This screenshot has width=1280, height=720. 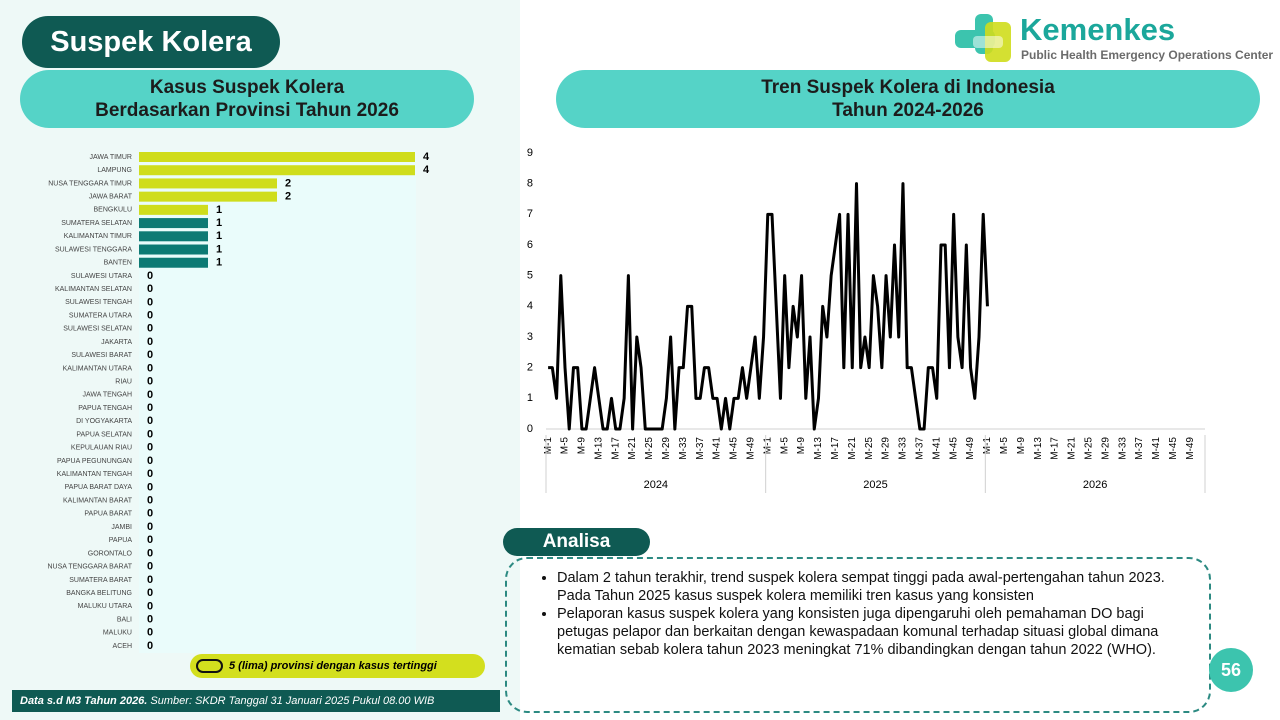 I want to click on y-tick-label: JAWA BARAT, so click(x=111, y=196).